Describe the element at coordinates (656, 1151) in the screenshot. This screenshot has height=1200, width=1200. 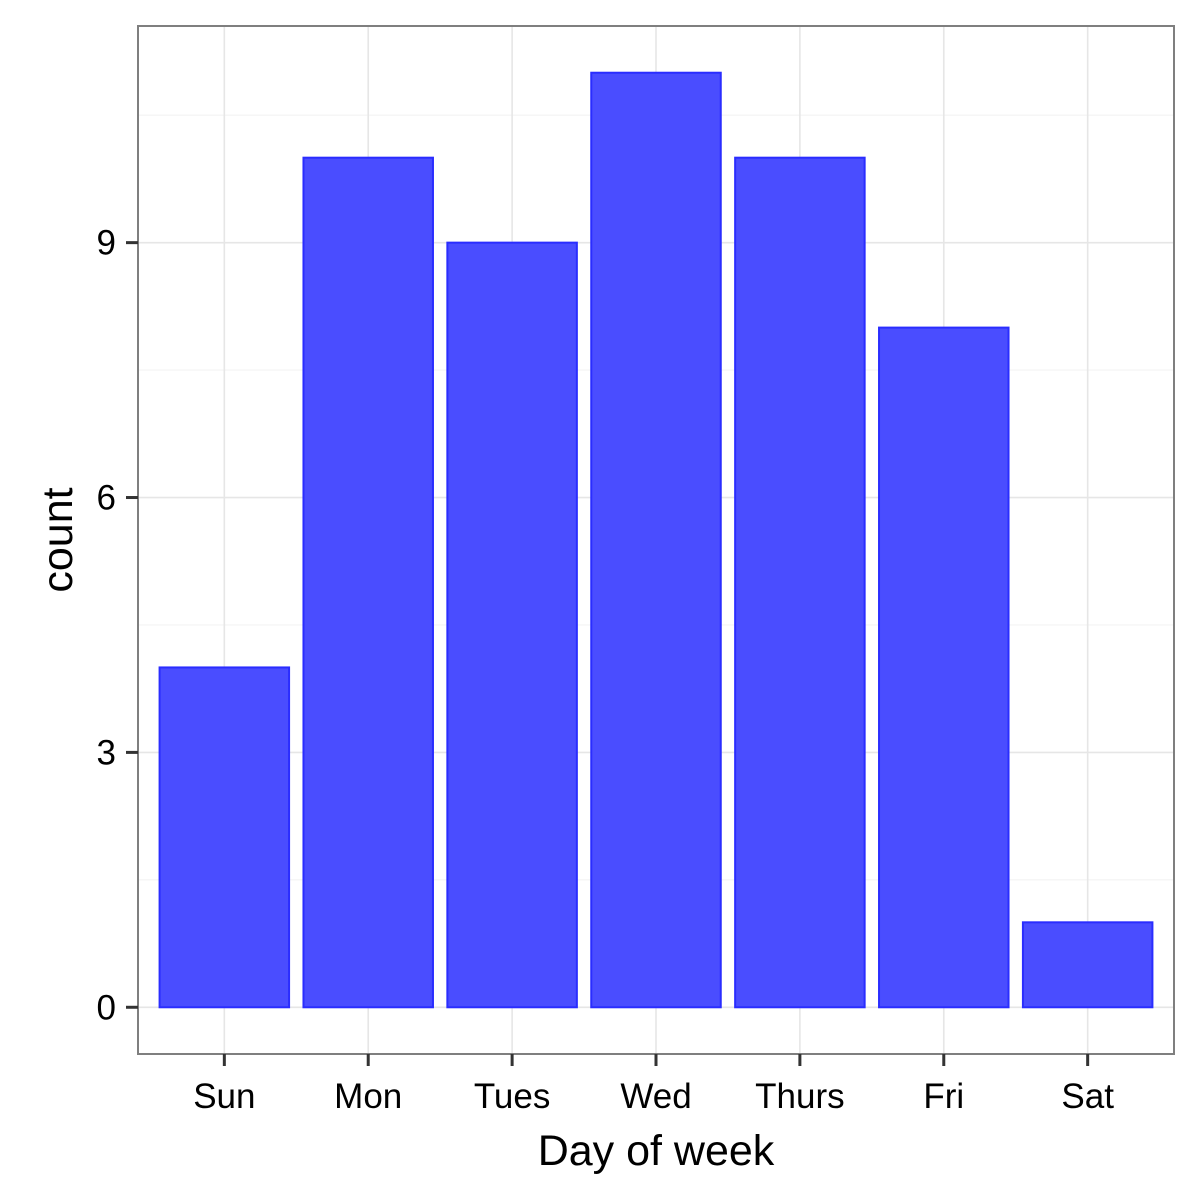
I see `x-axis-title: Day of week` at that location.